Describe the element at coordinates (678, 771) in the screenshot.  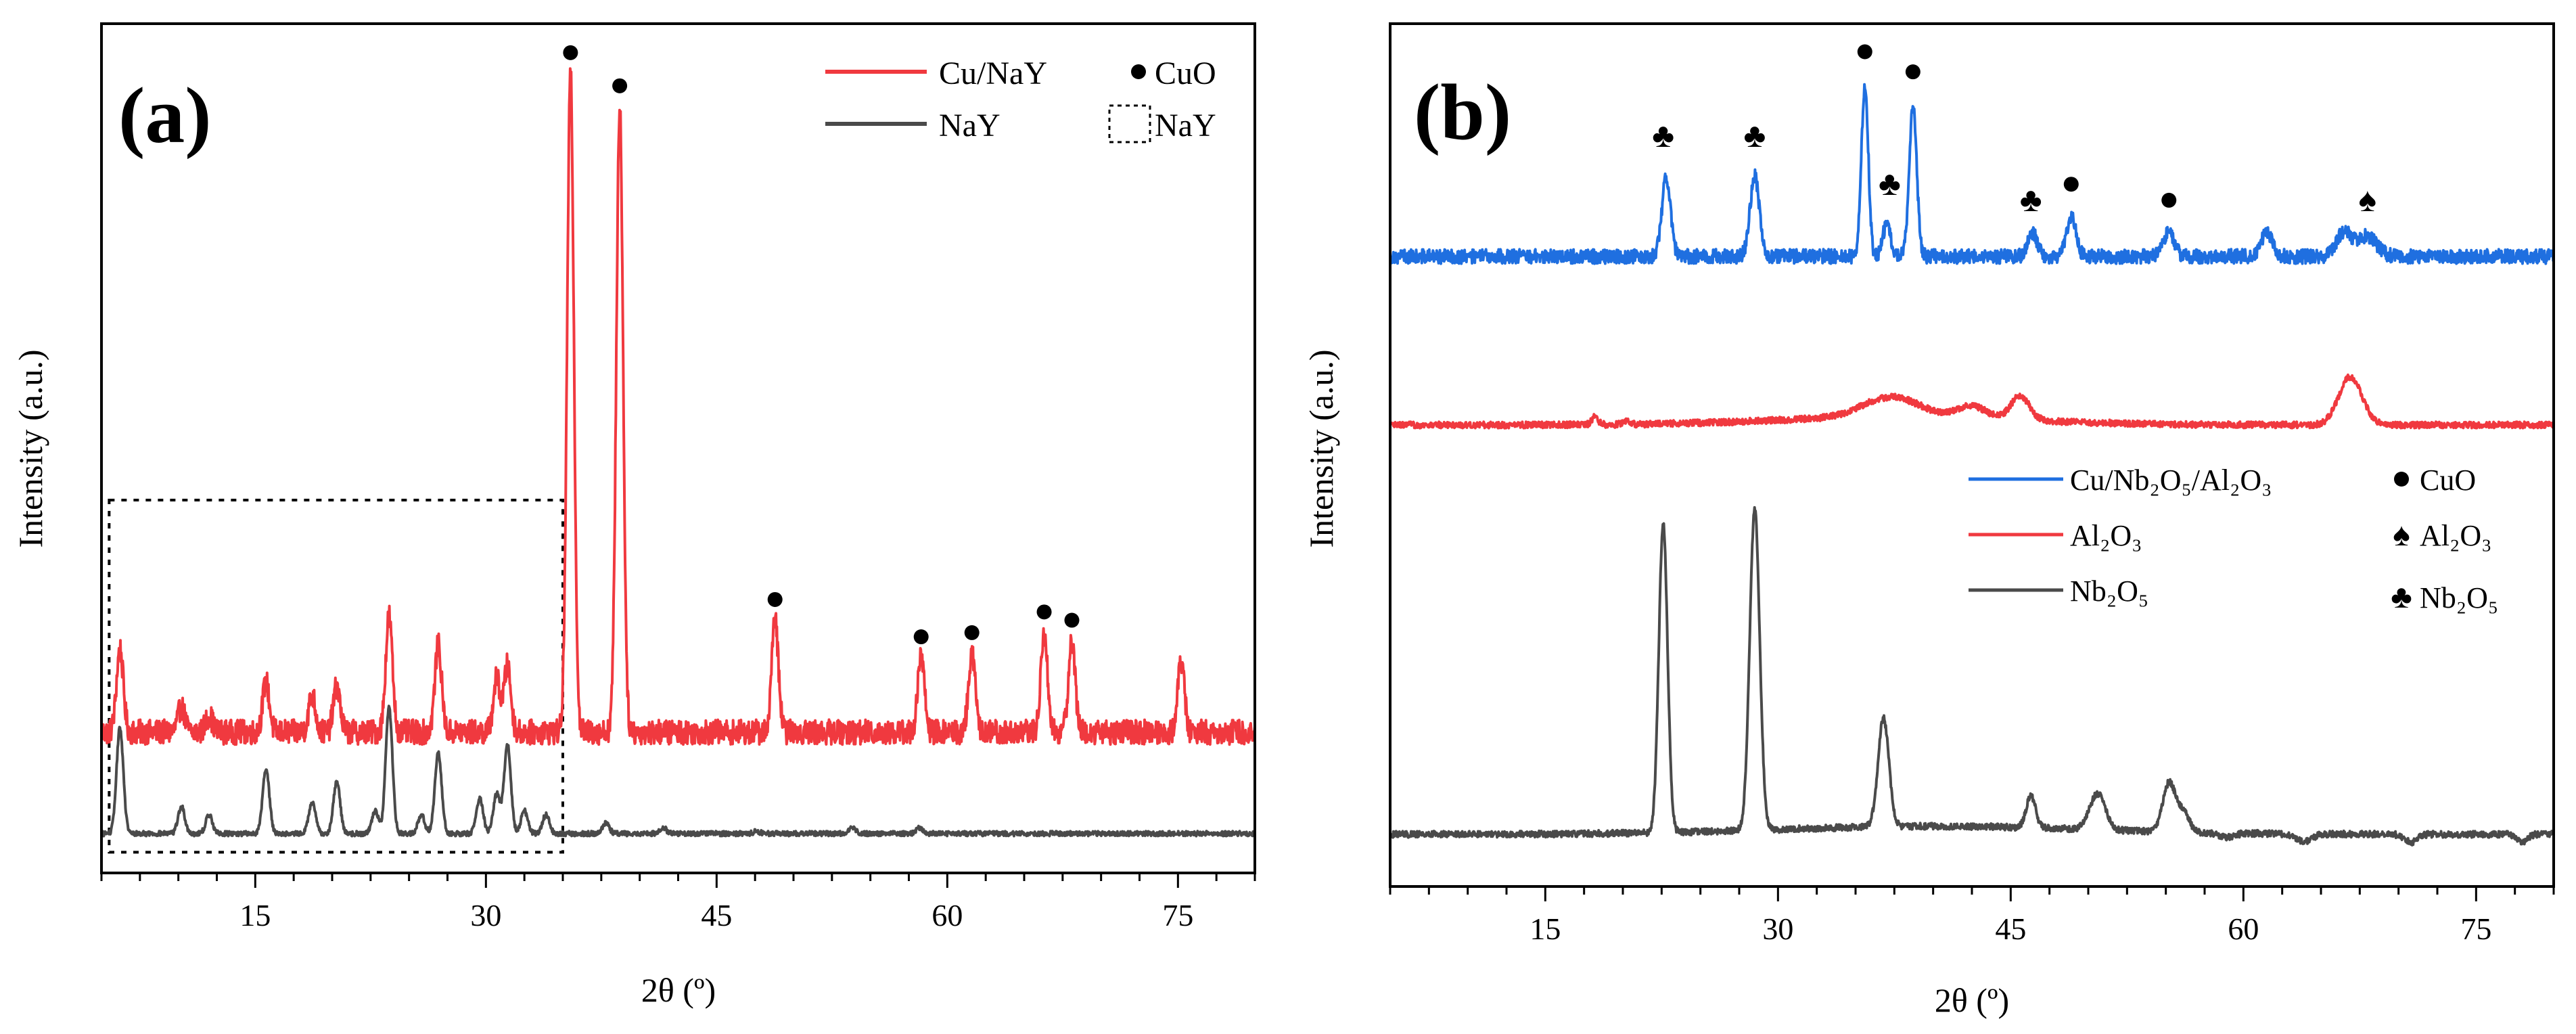
I see `series-line-nay` at that location.